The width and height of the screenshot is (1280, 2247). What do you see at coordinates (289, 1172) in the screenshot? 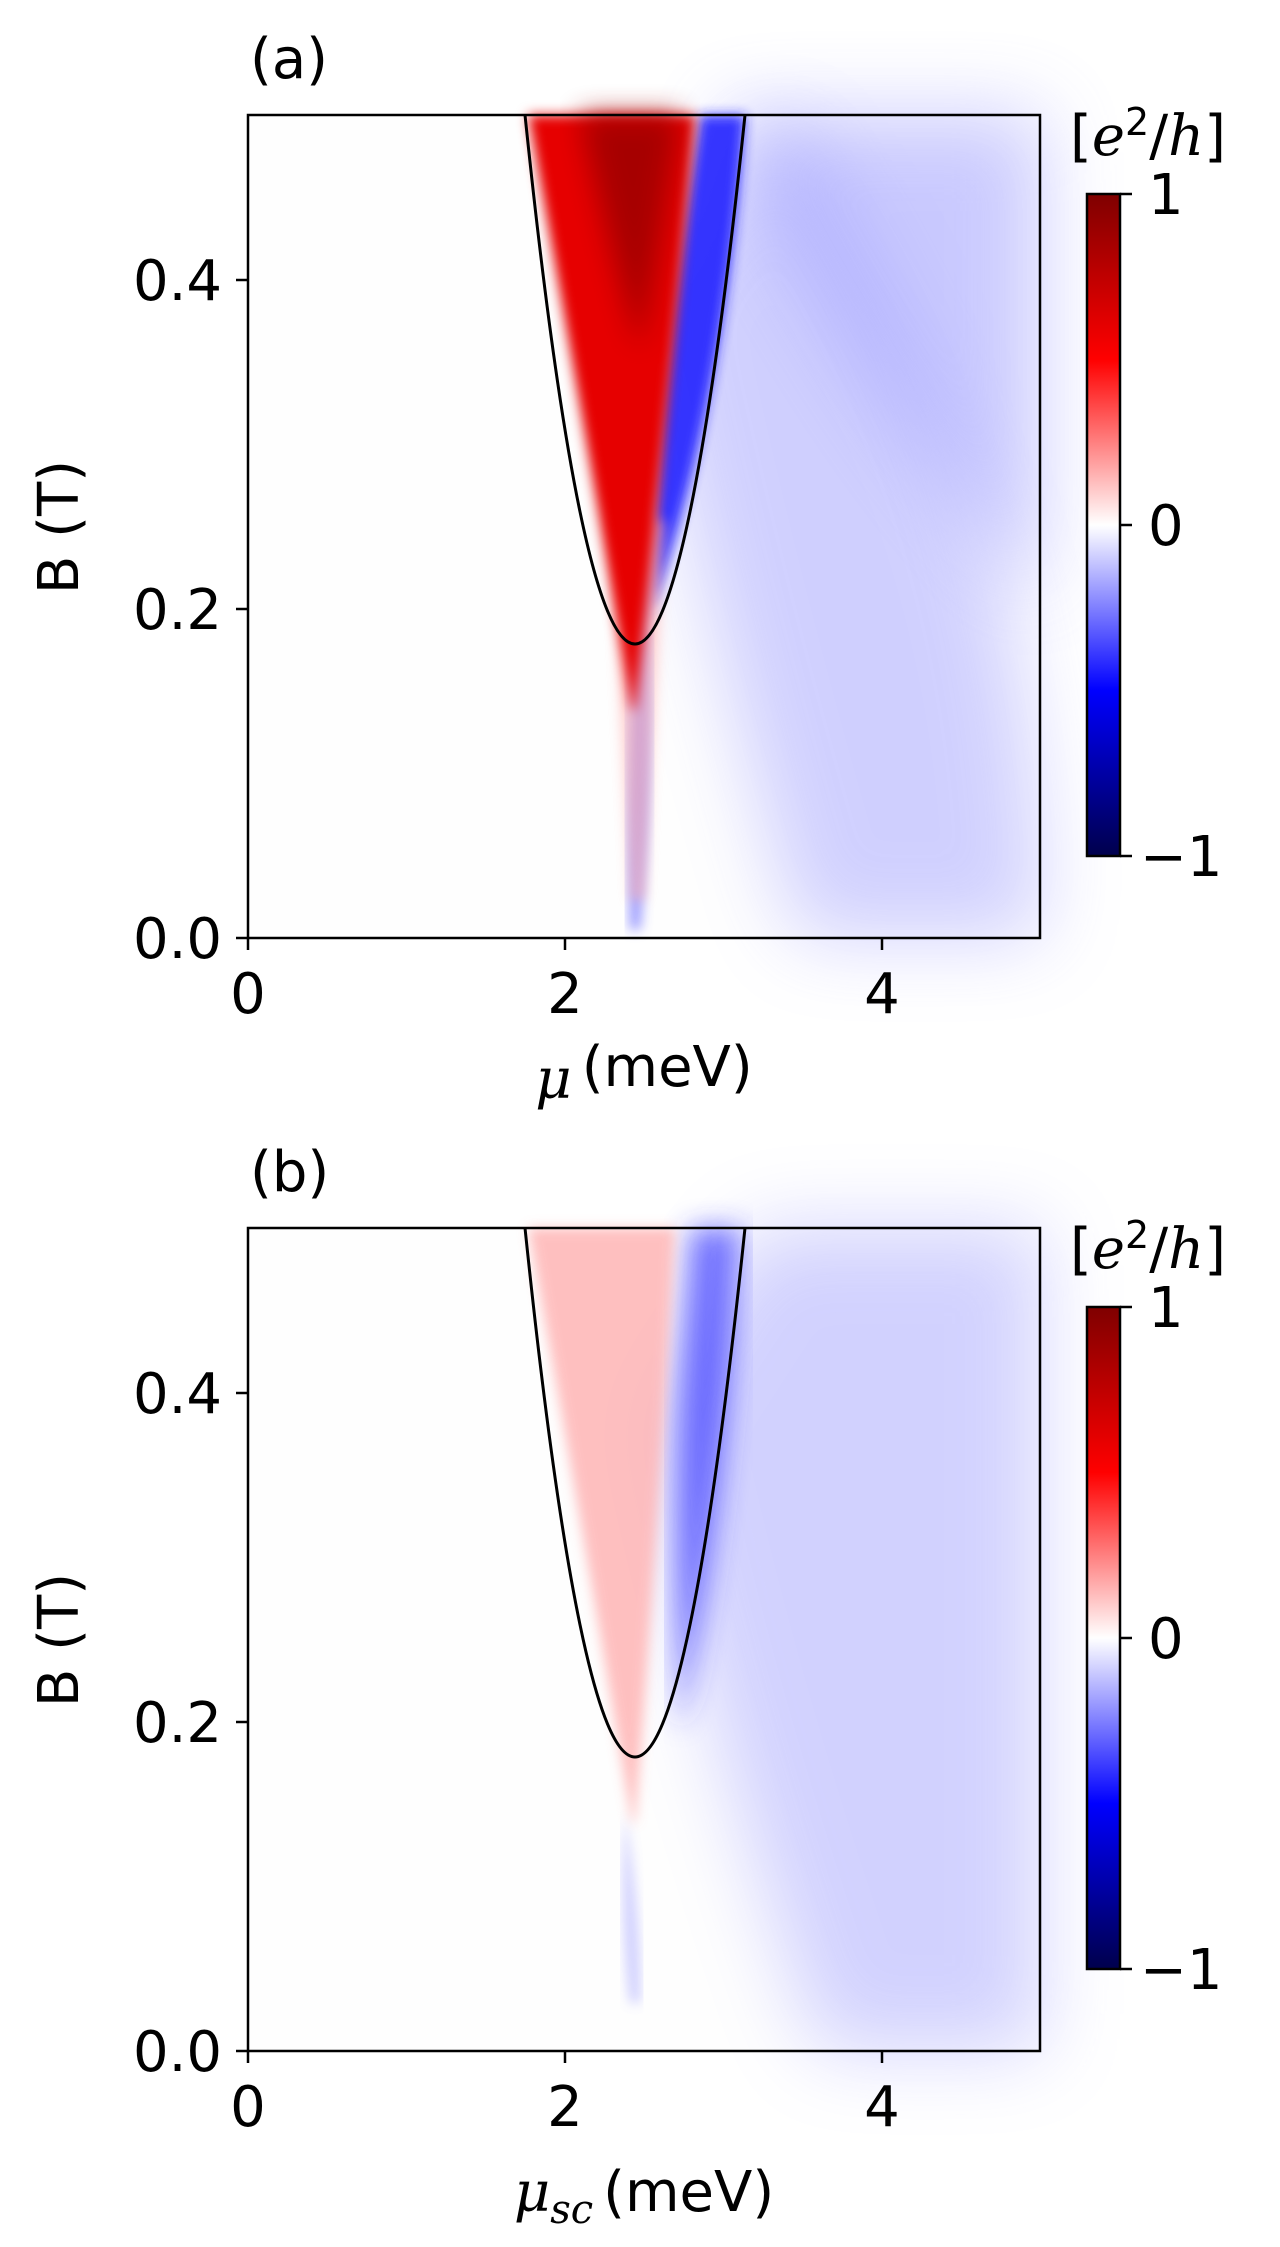
I see `panel-label: (b)` at bounding box center [289, 1172].